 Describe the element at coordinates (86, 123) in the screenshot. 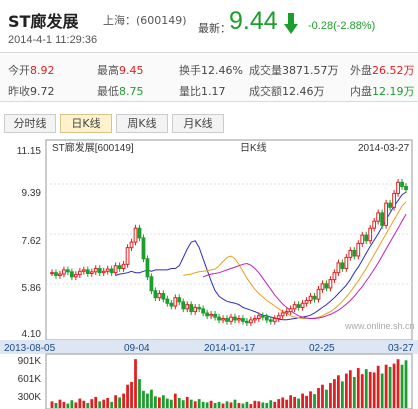

I see `tab-daily-k: 日K线` at that location.